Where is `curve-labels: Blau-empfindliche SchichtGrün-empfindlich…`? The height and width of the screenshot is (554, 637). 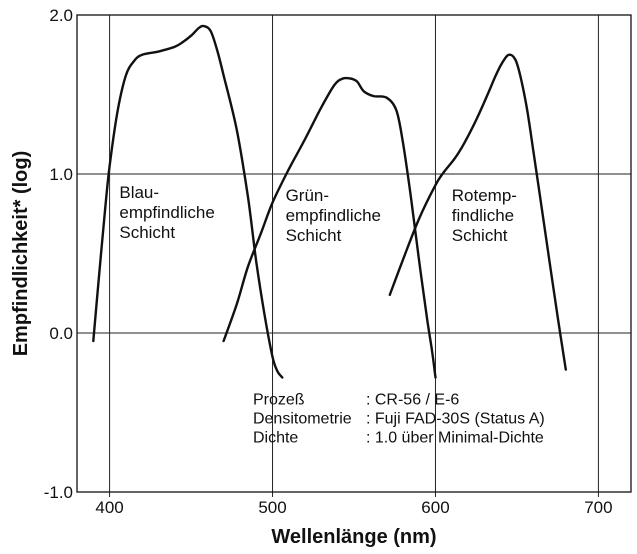
curve-labels: Blau-empfindliche SchichtGrün-empfindlich… is located at coordinates (318, 214).